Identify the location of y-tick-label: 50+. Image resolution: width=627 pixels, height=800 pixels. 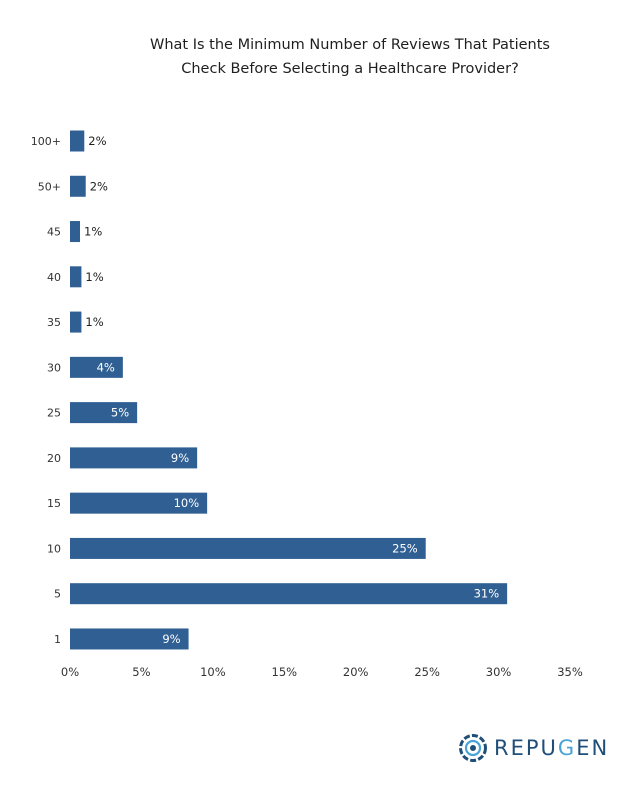
(49, 186).